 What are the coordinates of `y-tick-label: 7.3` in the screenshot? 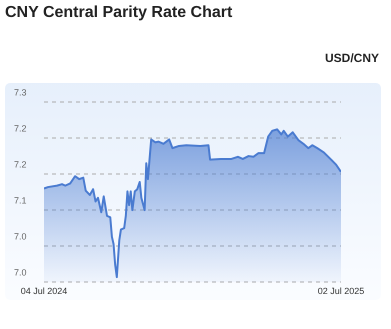 It's located at (20, 92).